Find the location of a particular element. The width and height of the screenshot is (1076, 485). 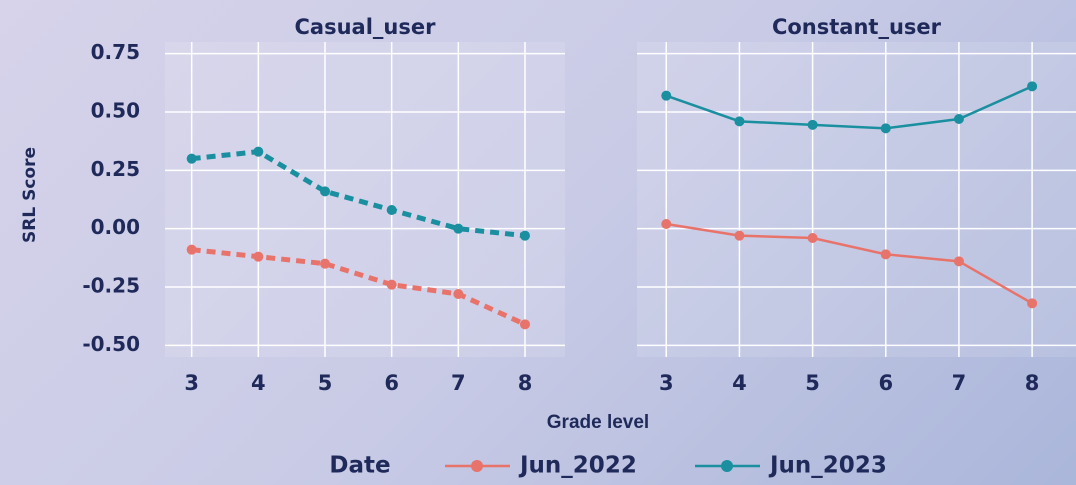

legend-title: Date is located at coordinates (359, 466).